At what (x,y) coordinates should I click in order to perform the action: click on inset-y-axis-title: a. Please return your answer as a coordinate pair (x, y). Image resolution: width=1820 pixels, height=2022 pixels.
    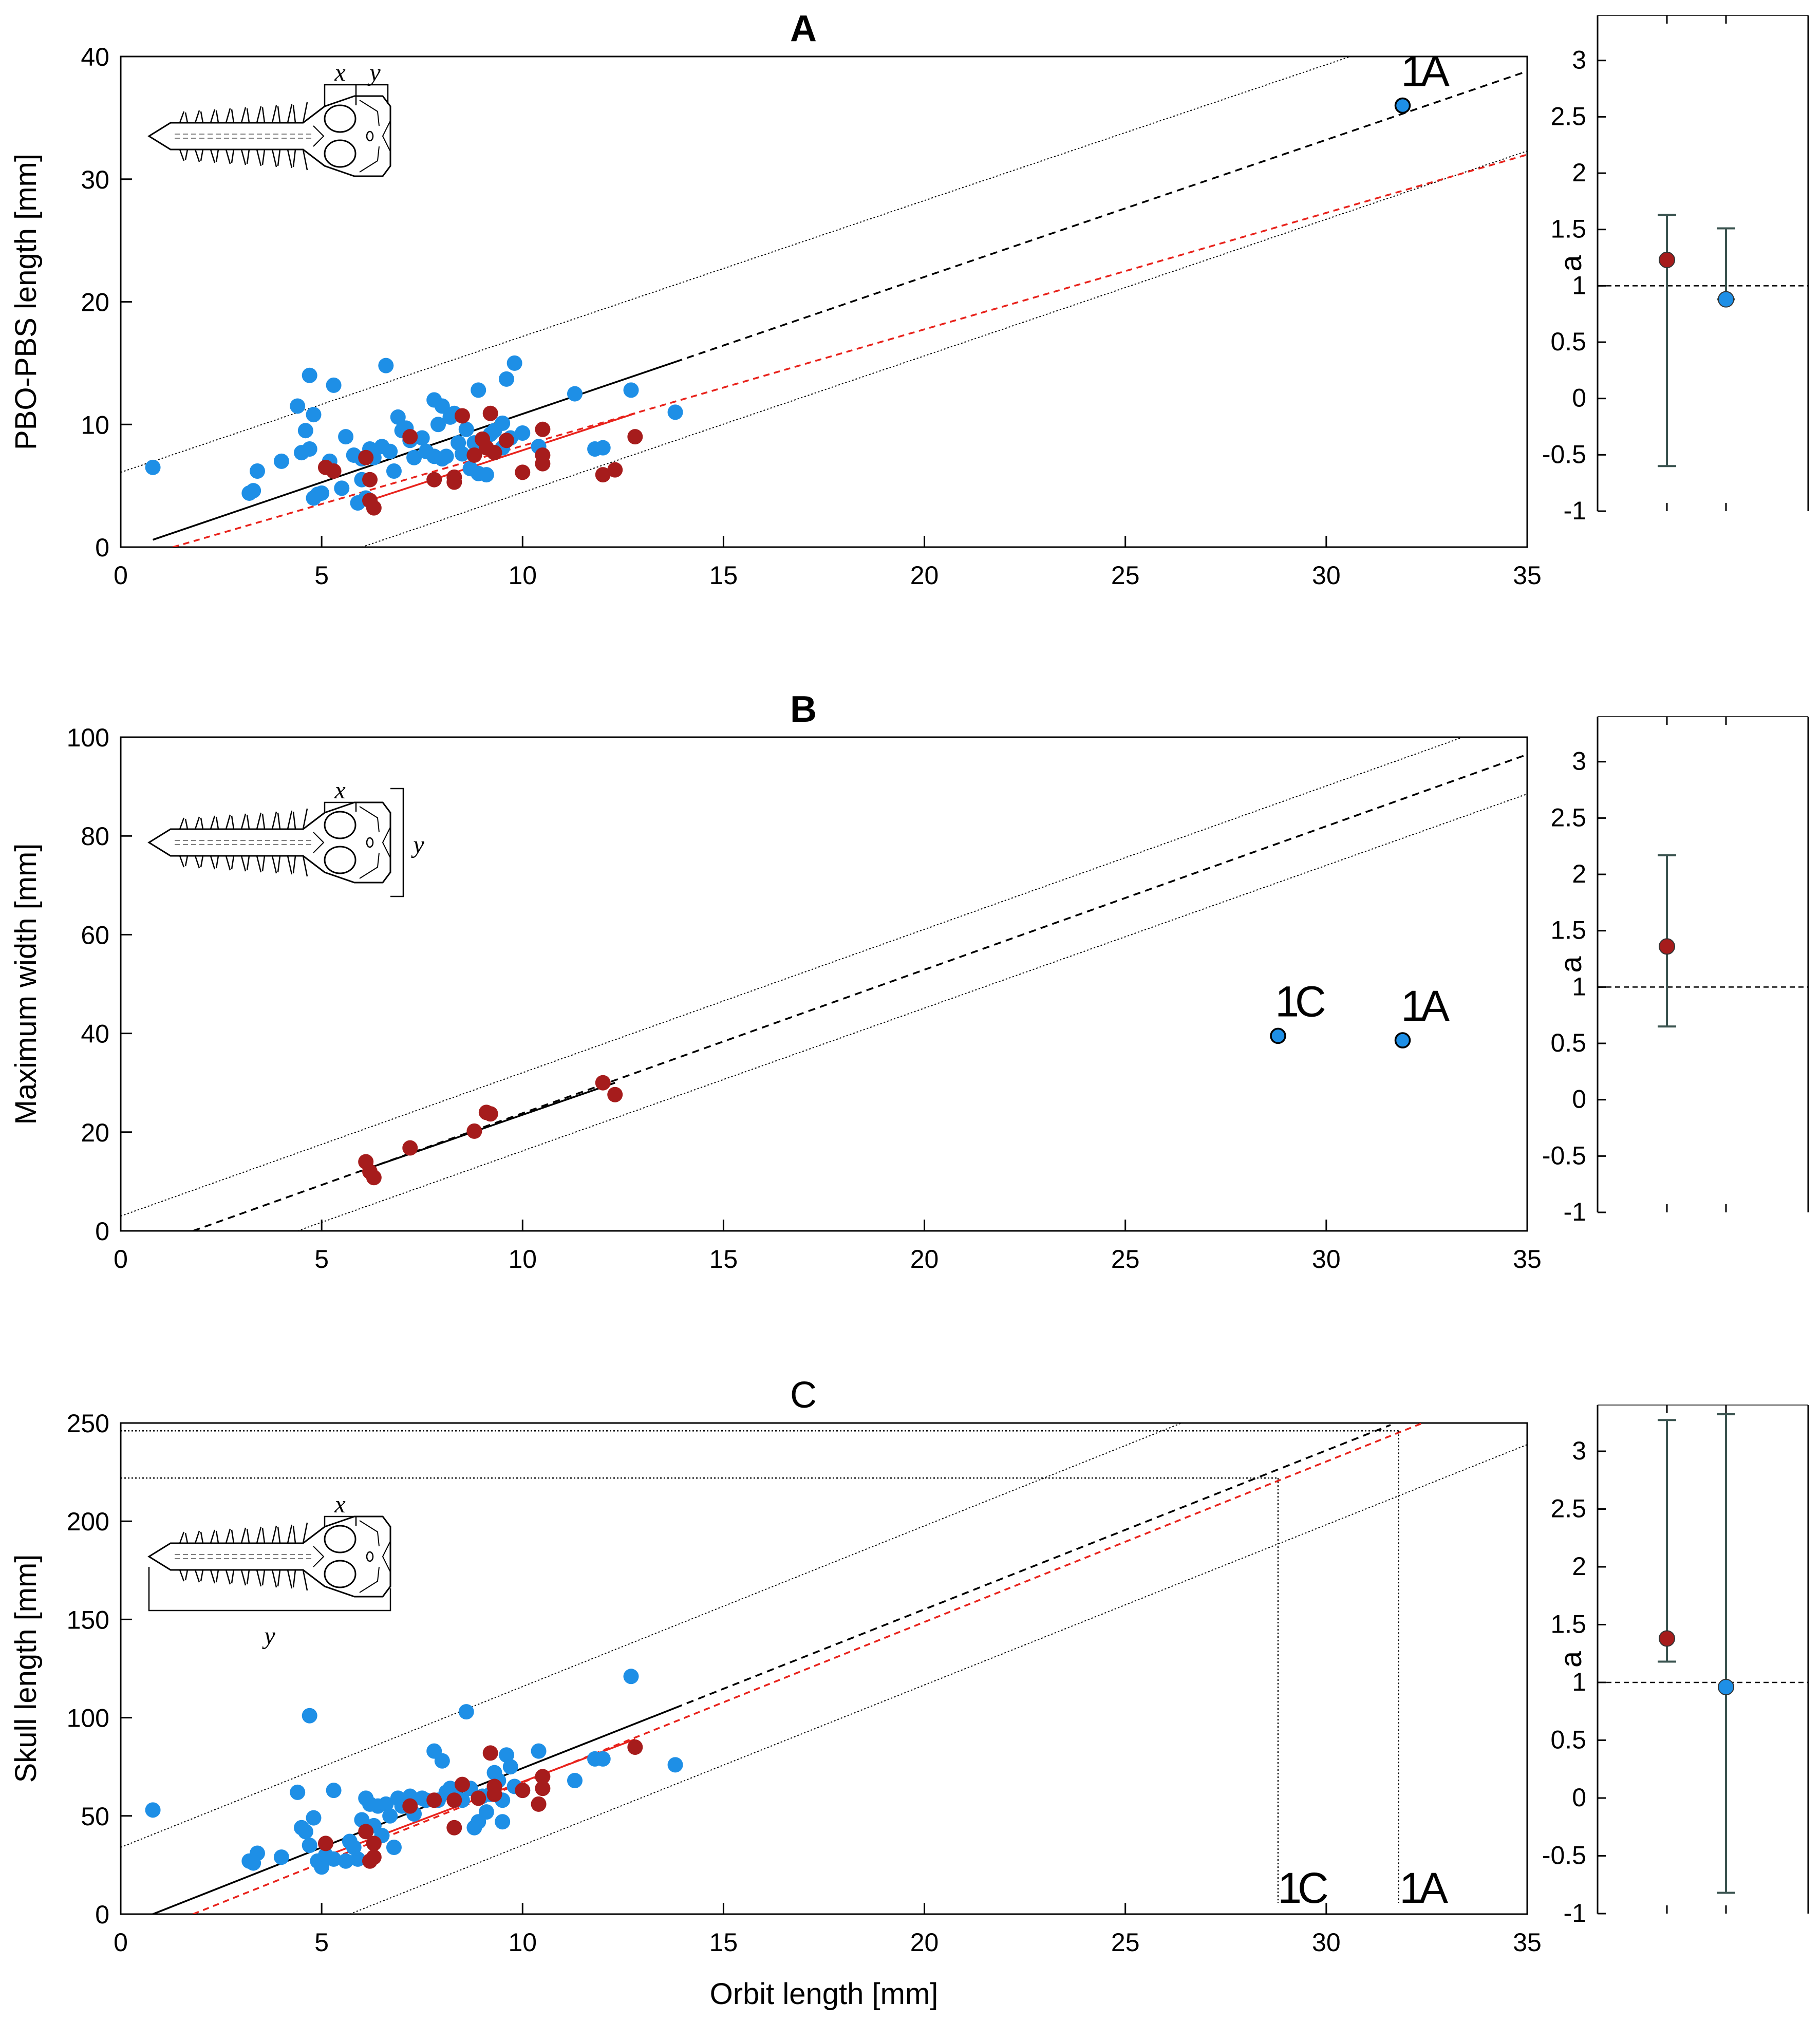
    Looking at the image, I should click on (1571, 1659).